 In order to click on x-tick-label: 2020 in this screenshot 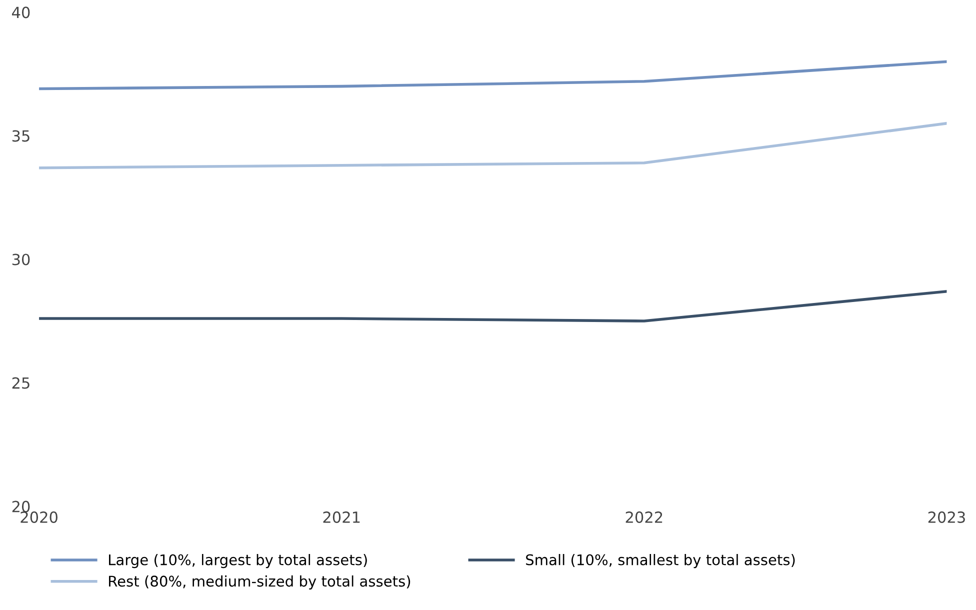, I will do `click(39, 517)`.